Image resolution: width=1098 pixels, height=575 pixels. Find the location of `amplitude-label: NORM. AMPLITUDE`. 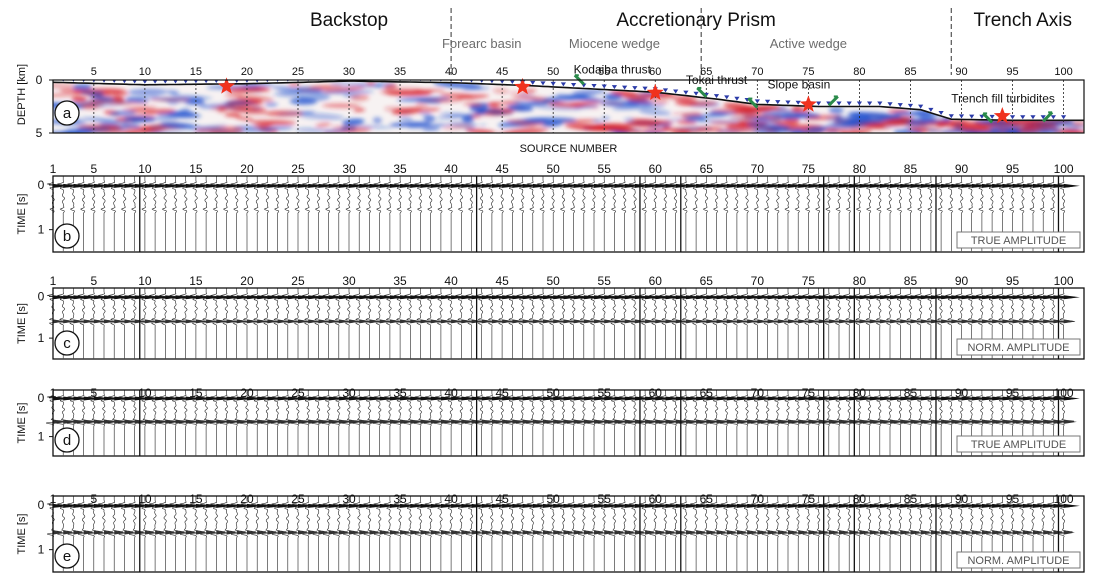

amplitude-label: NORM. AMPLITUDE is located at coordinates (1018, 561).